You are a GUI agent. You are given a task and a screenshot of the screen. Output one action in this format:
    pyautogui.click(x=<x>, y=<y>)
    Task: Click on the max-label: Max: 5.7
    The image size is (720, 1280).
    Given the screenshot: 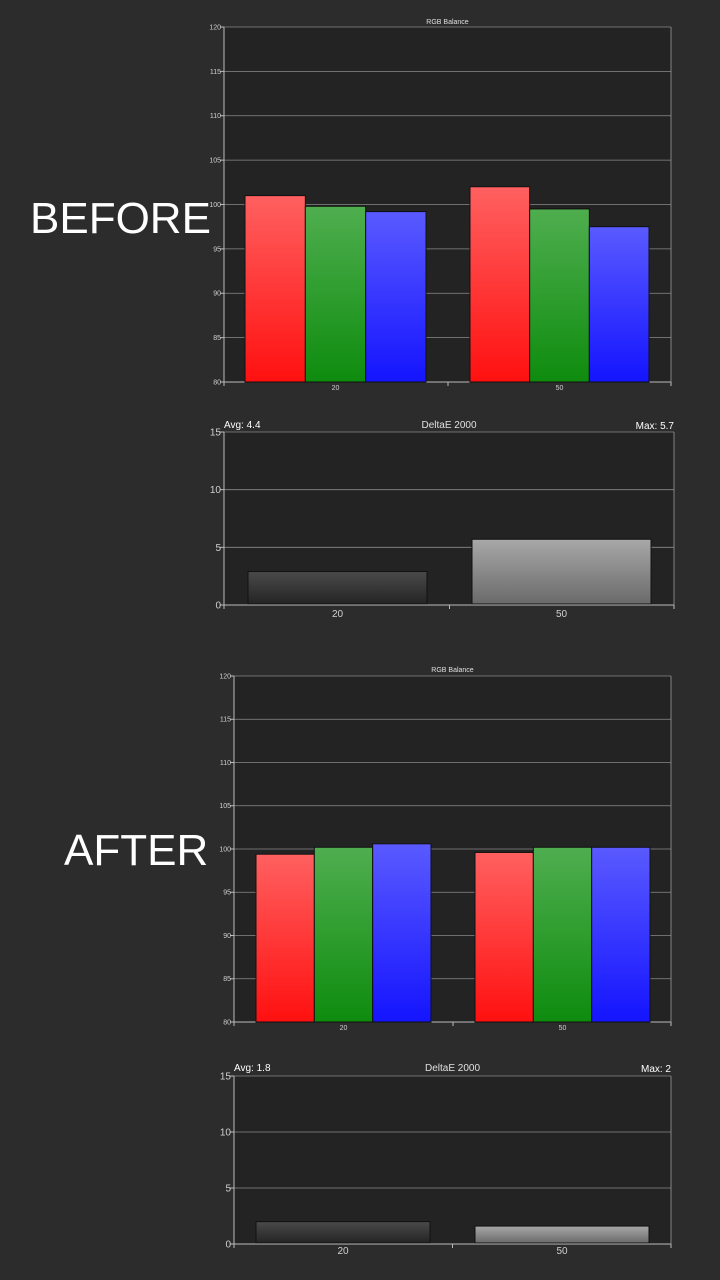 What is the action you would take?
    pyautogui.click(x=655, y=426)
    